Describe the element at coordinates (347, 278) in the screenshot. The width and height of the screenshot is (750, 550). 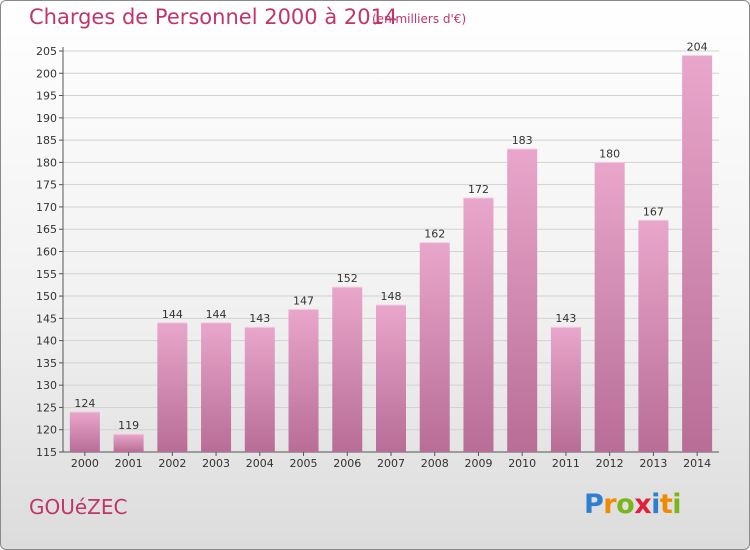
I see `data-label: 152` at that location.